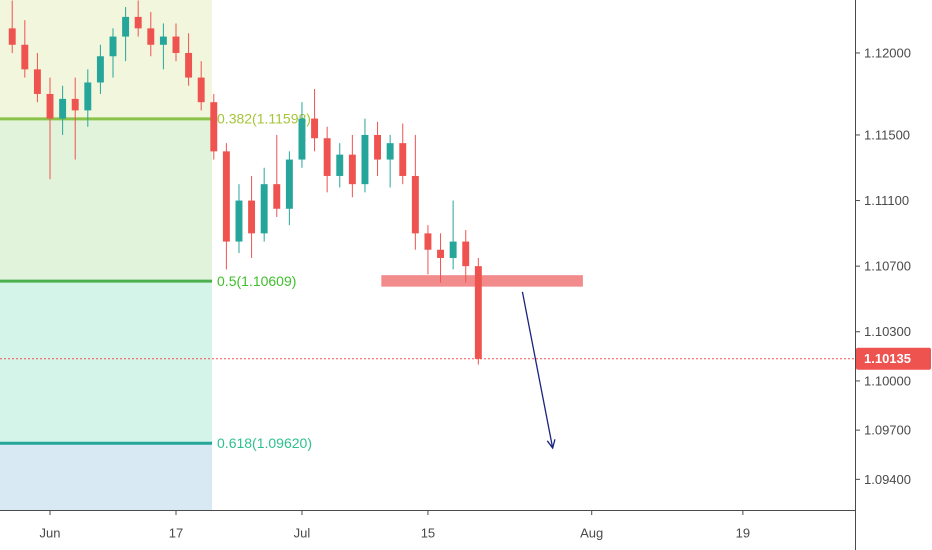 The height and width of the screenshot is (550, 932). I want to click on y-tick-label: 1.12000, so click(887, 52).